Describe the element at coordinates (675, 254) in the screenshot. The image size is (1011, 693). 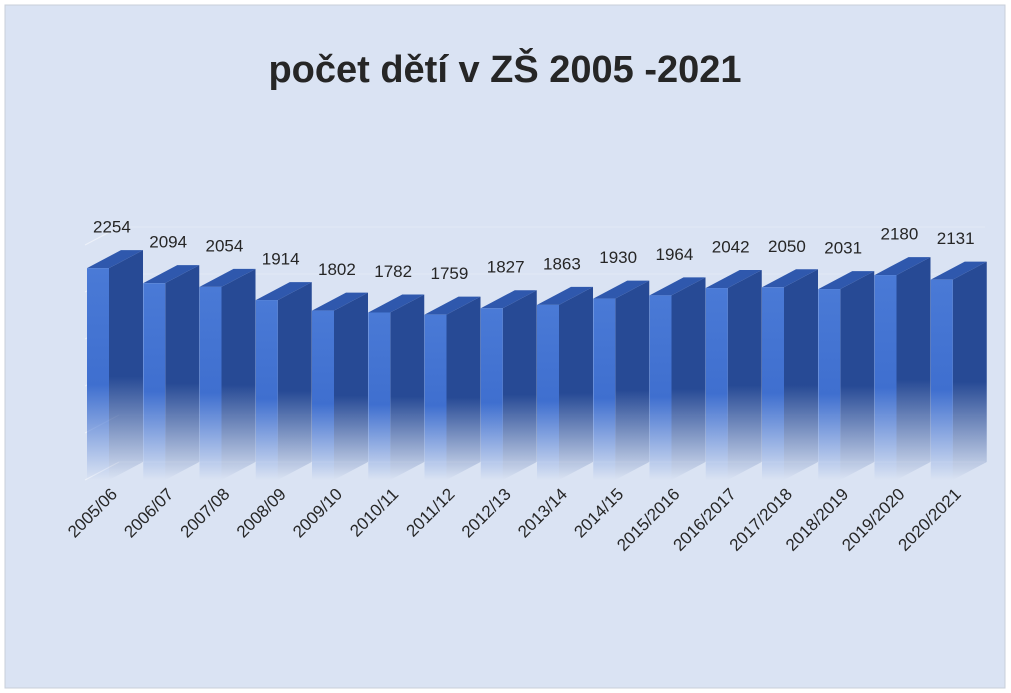
I see `value-label: 1964` at that location.